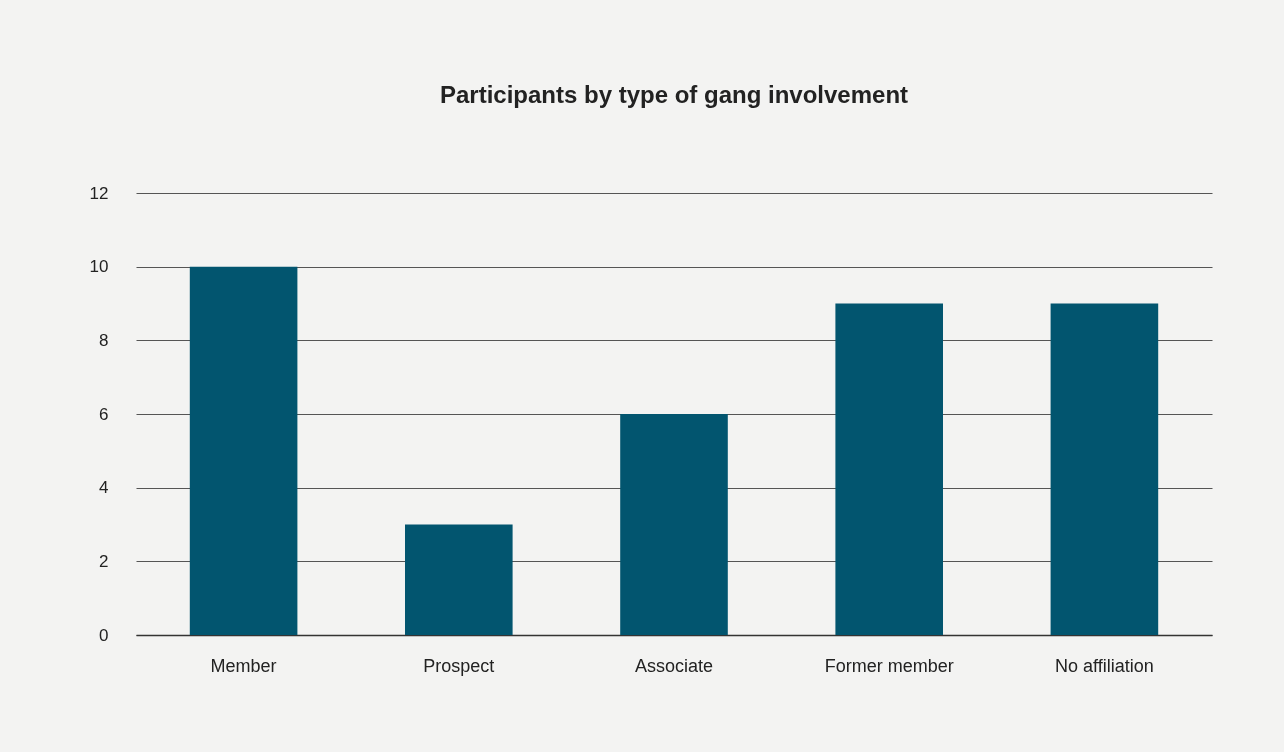 Image resolution: width=1284 pixels, height=752 pixels. I want to click on x-tick-label: No affiliation, so click(1104, 665).